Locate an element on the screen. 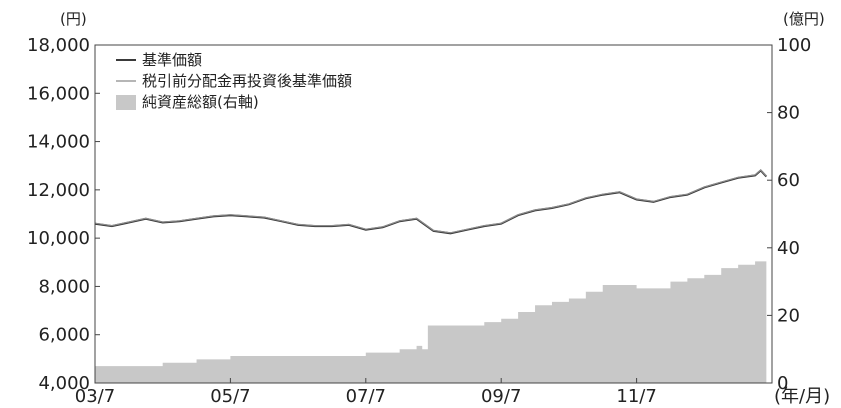 This screenshot has width=841, height=408. x-axis-tick-label: 09/7 is located at coordinates (501, 396).